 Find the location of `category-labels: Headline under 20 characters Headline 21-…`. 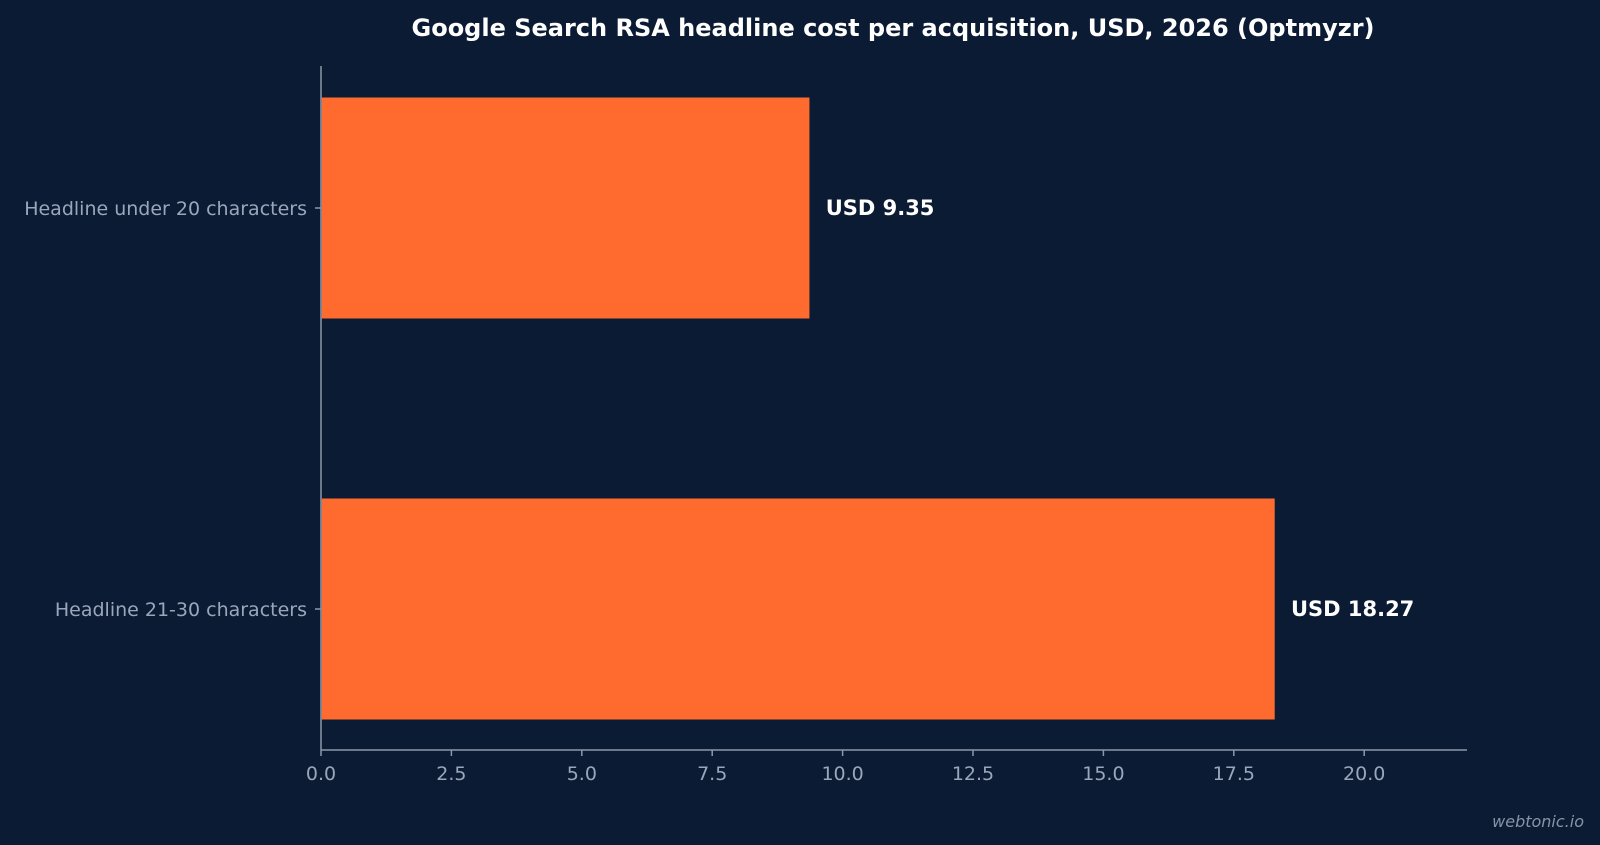

category-labels: Headline under 20 characters Headline 21-… is located at coordinates (172, 409).